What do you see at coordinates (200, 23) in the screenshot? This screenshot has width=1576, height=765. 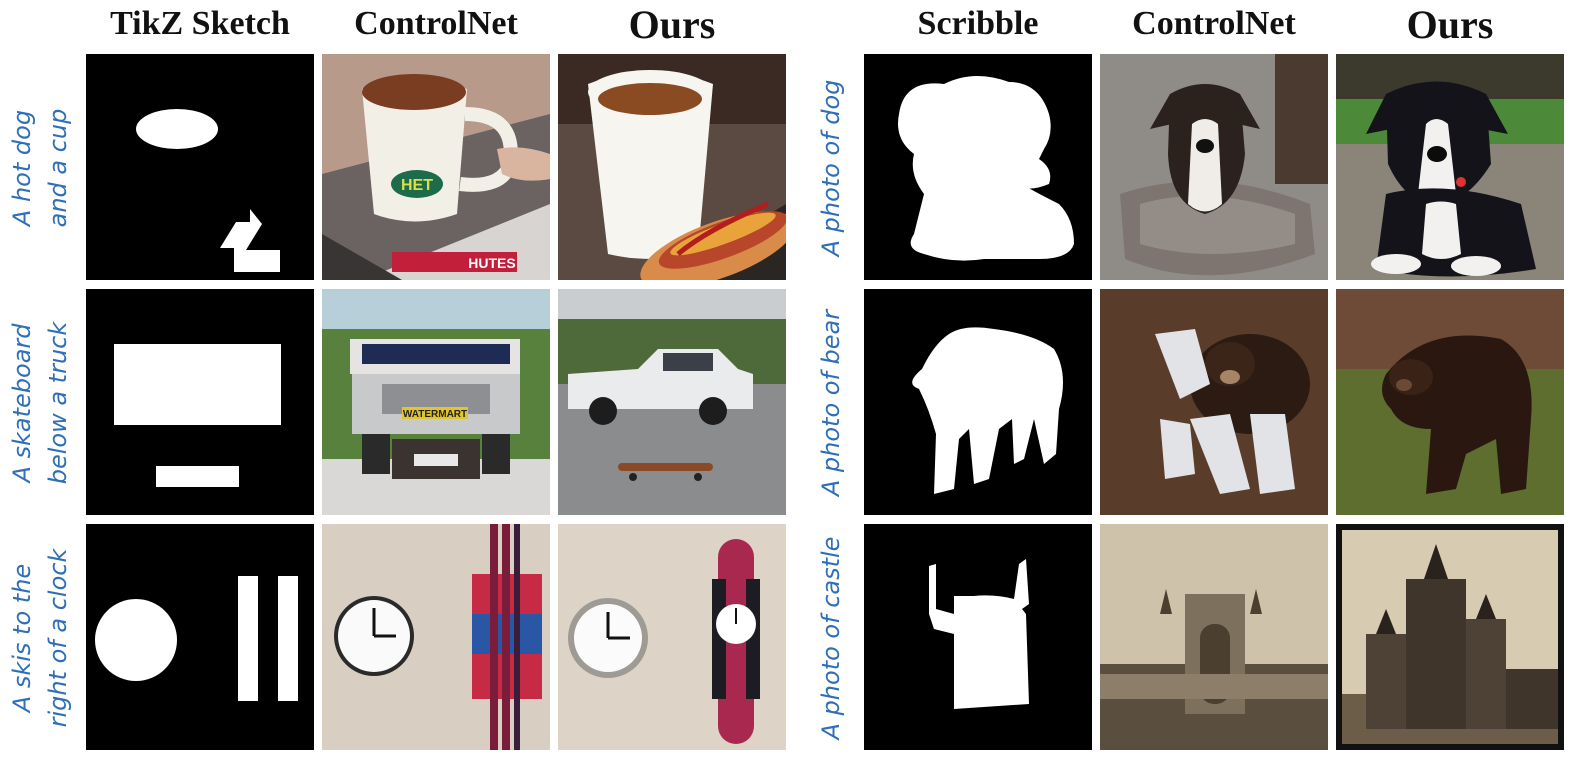 I see `header-tikz-sketch: TikZ Sketch` at bounding box center [200, 23].